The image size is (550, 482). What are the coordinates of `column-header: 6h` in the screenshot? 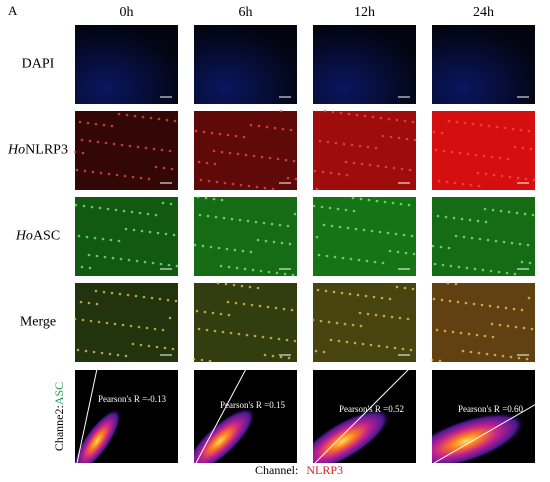 It's located at (246, 12).